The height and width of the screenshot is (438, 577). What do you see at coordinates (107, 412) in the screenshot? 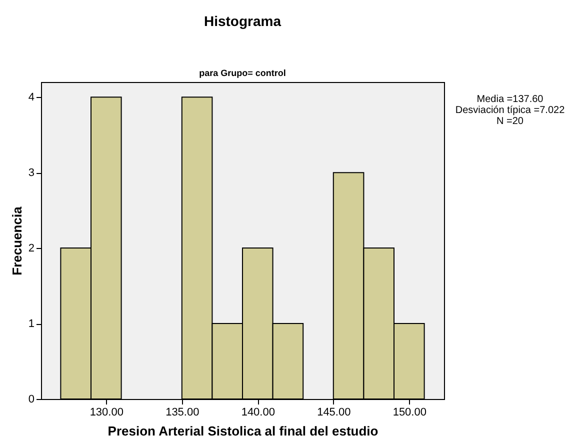
I see `x-tick-label: 130.00` at bounding box center [107, 412].